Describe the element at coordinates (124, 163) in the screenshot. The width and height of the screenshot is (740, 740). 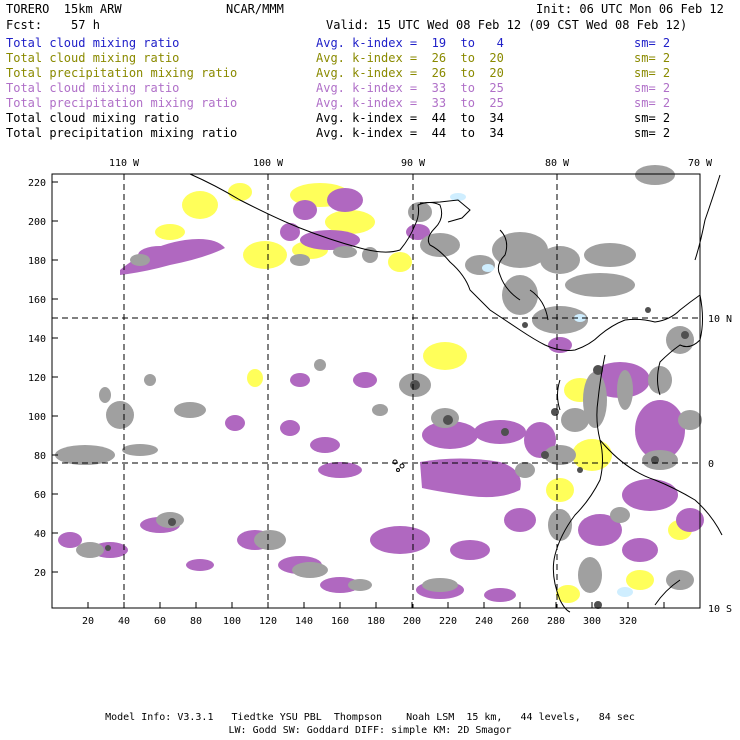
I see `lon-label: 110 W` at that location.